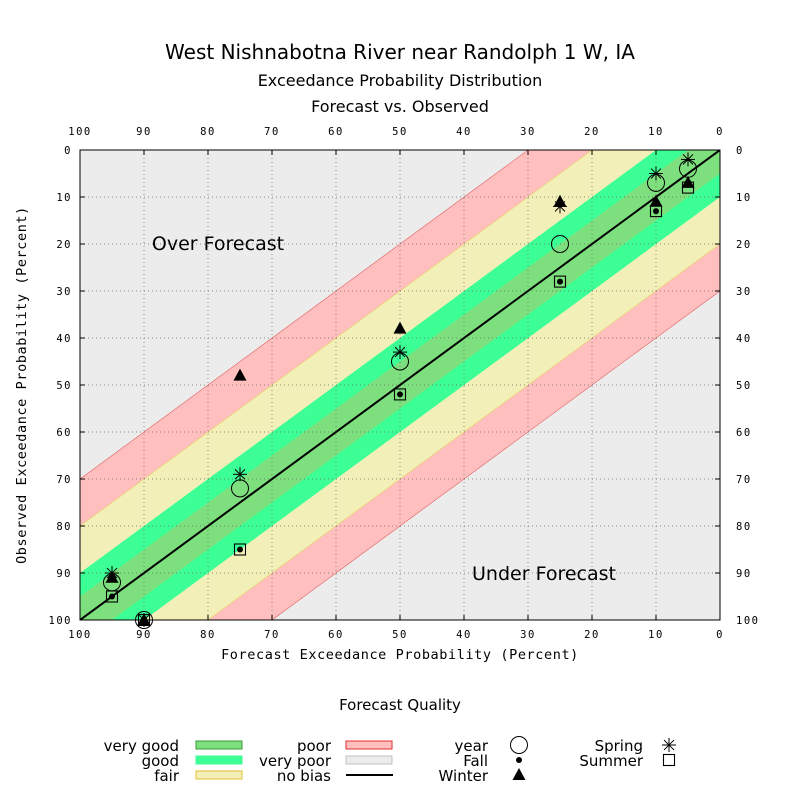 Image resolution: width=800 pixels, height=800 pixels. What do you see at coordinates (160, 761) in the screenshot?
I see `legend-label-good: good` at bounding box center [160, 761].